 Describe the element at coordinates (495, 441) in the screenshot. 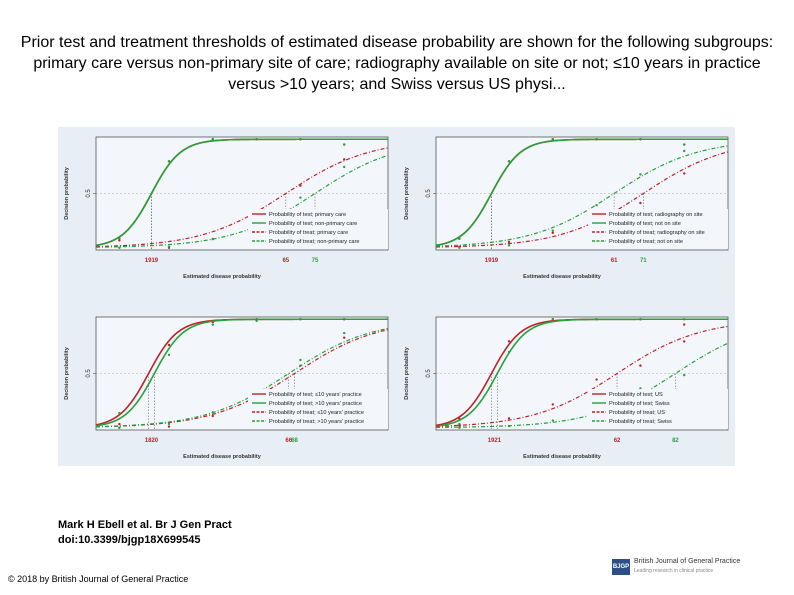

I see `threshold-label-test: 1921` at that location.